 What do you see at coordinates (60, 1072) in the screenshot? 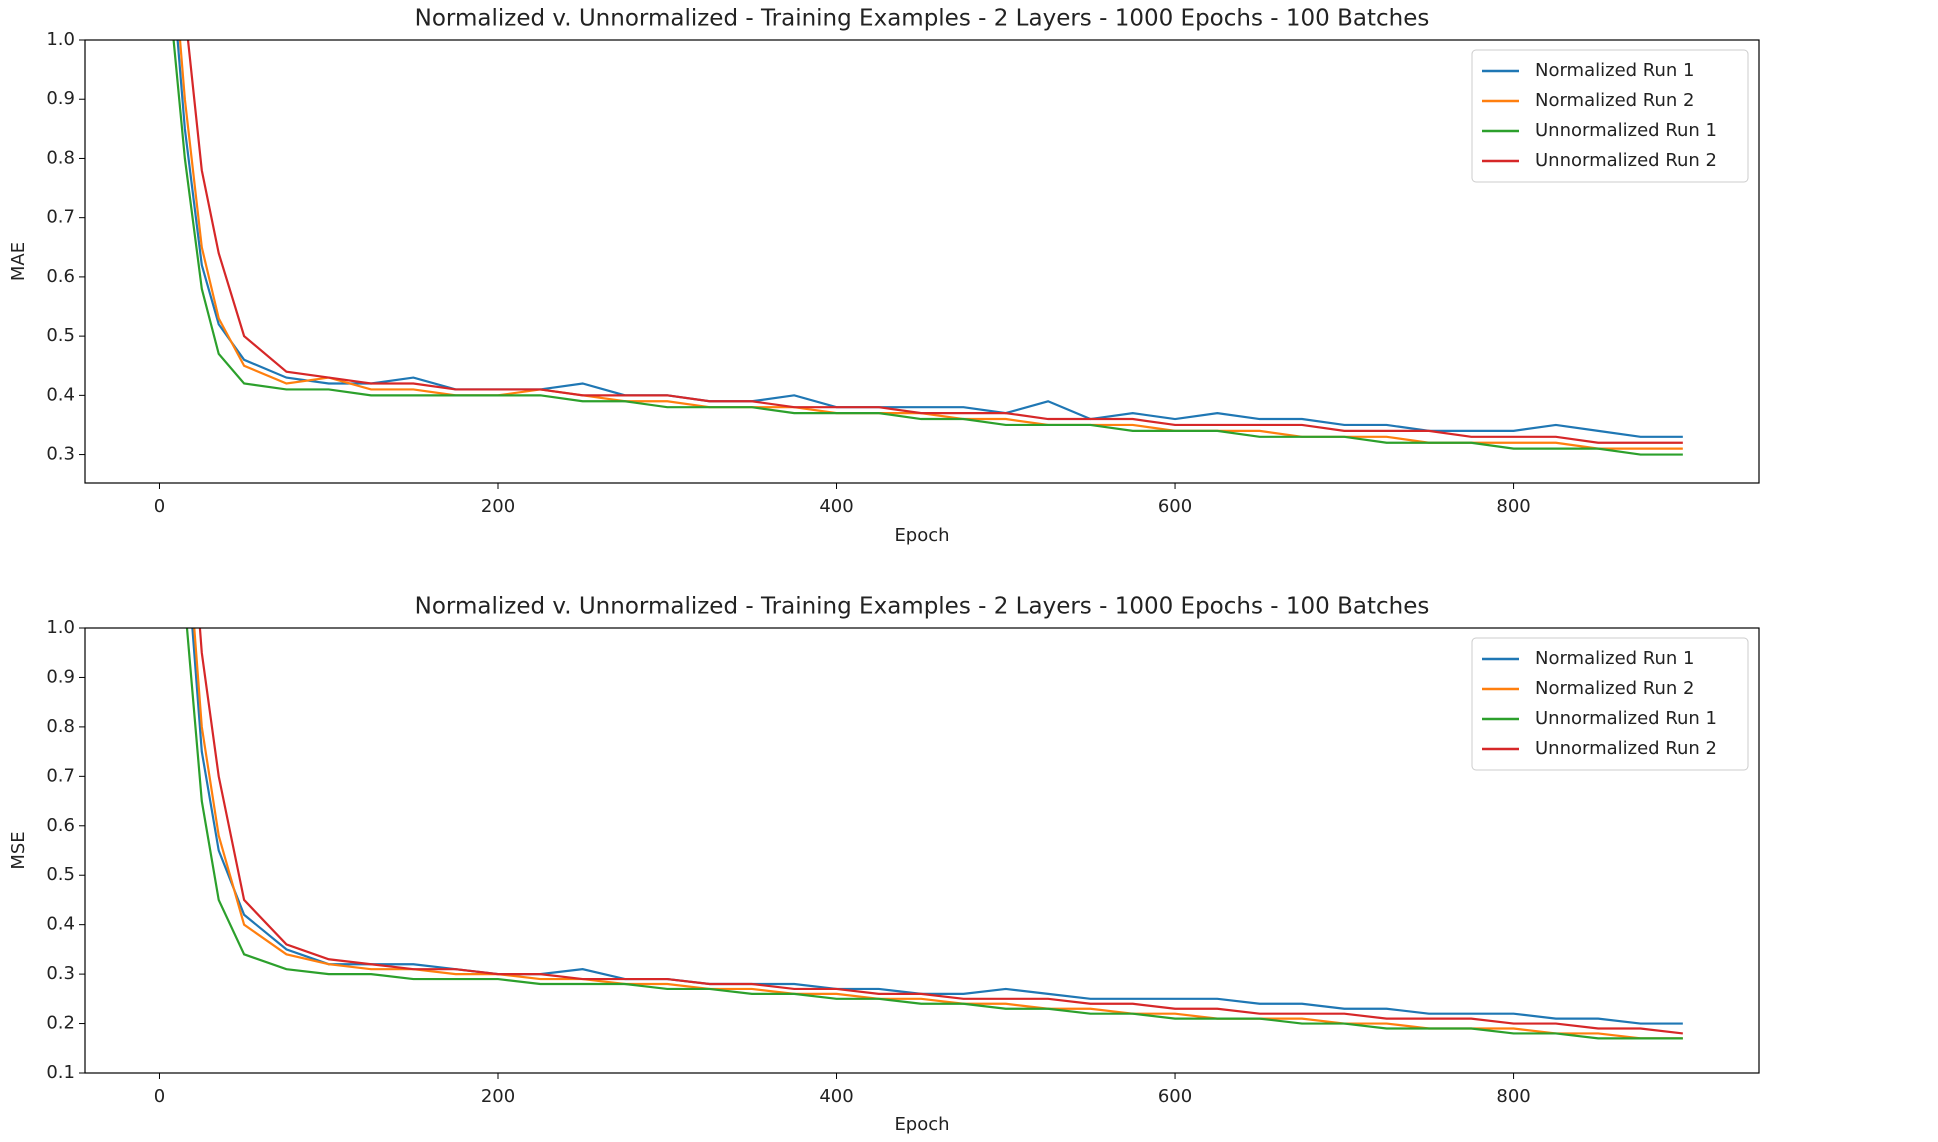
I see `y-tick-label: 0.1` at bounding box center [60, 1072].